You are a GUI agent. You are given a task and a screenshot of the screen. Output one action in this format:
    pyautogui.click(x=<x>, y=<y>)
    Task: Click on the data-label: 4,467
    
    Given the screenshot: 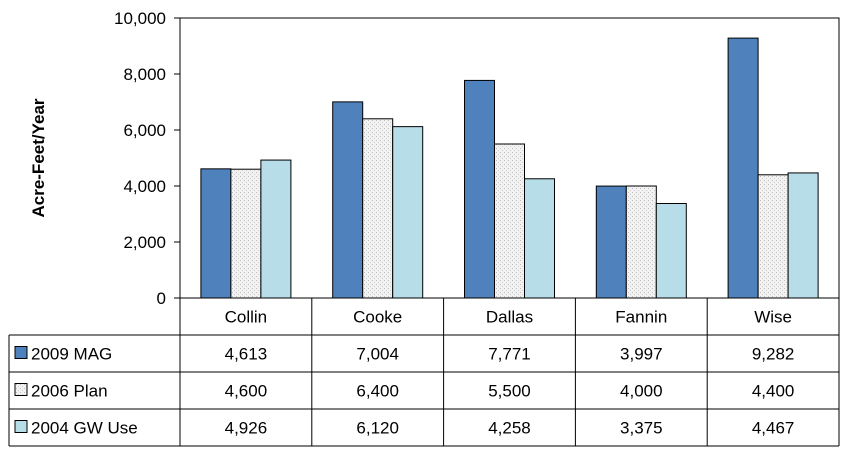 What is the action you would take?
    pyautogui.click(x=773, y=428)
    